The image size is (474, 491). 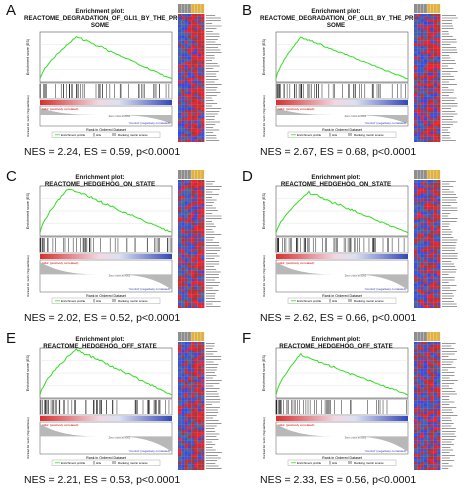 I want to click on enrichment-profile-line, so click(x=342, y=374).